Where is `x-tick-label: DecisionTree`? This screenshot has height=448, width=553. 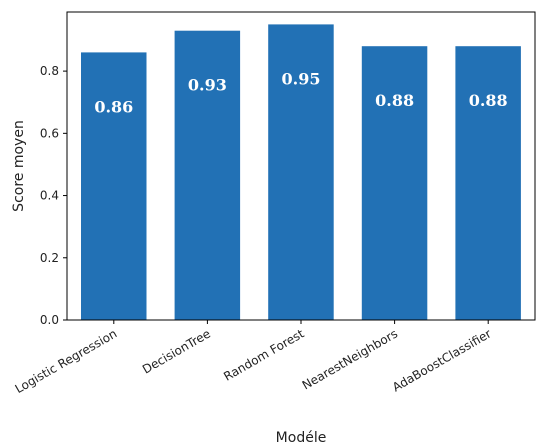
x-tick-label: DecisionTree is located at coordinates (176, 351).